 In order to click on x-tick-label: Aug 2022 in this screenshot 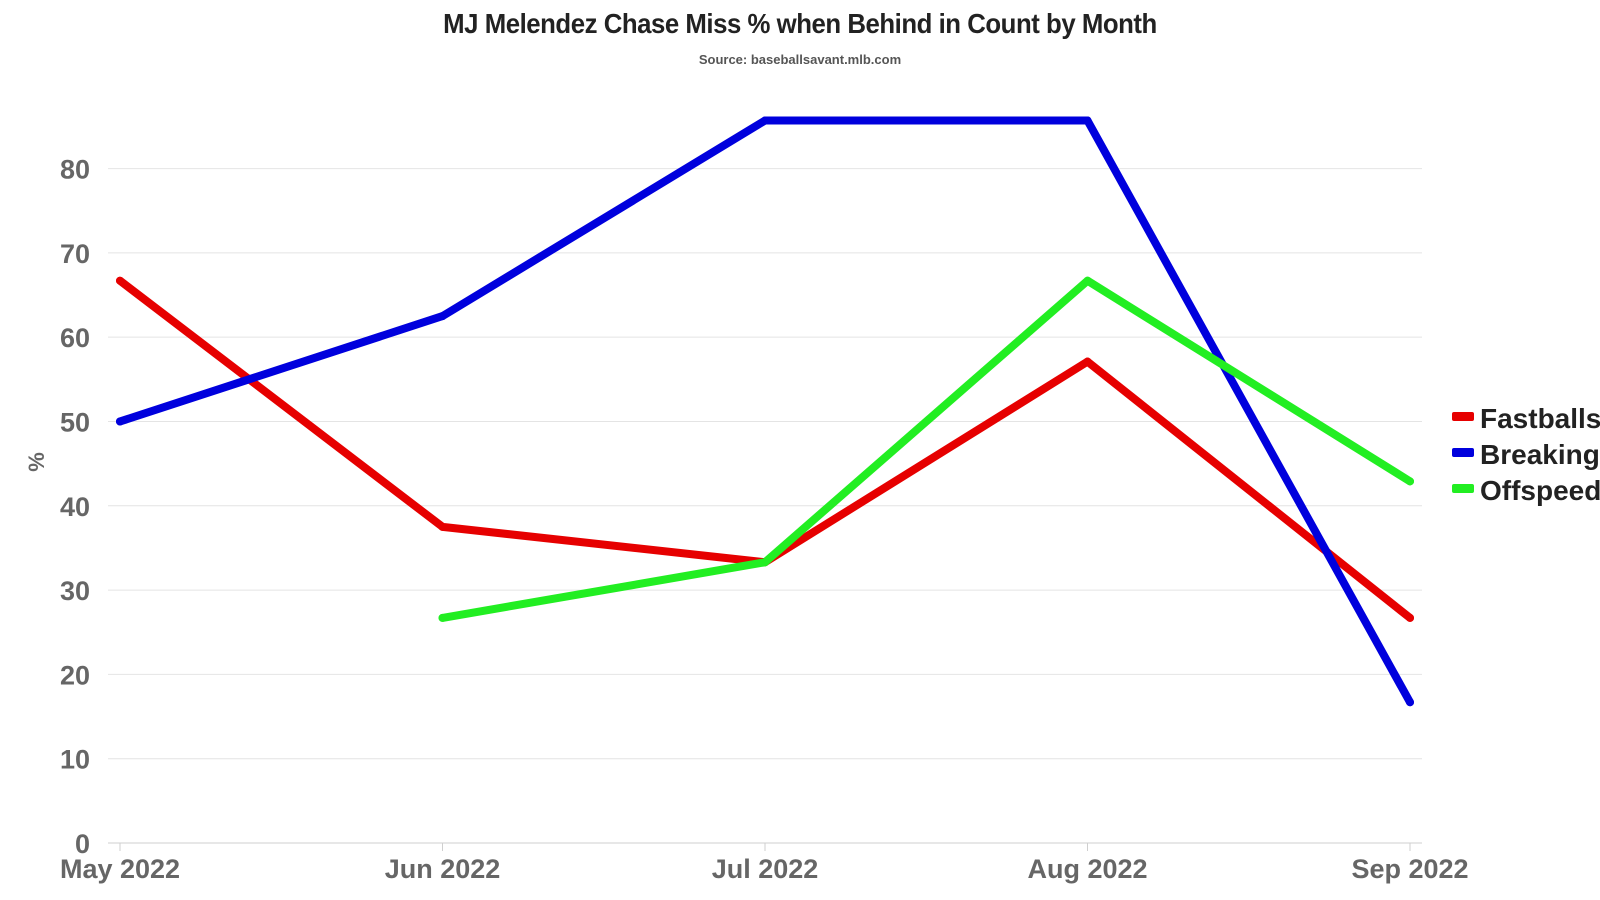, I will do `click(1087, 869)`.